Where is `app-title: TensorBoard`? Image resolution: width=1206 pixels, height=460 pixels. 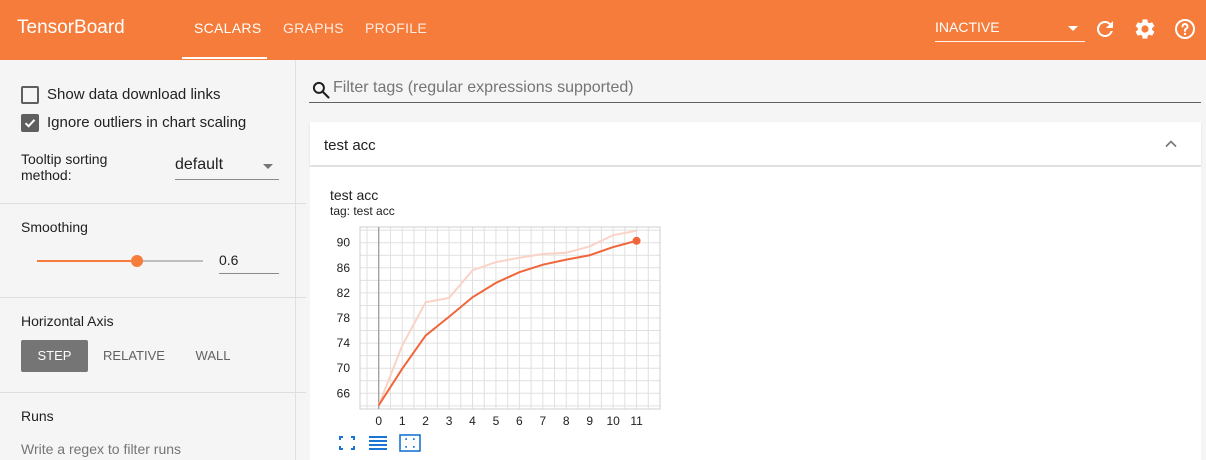
app-title: TensorBoard is located at coordinates (71, 27).